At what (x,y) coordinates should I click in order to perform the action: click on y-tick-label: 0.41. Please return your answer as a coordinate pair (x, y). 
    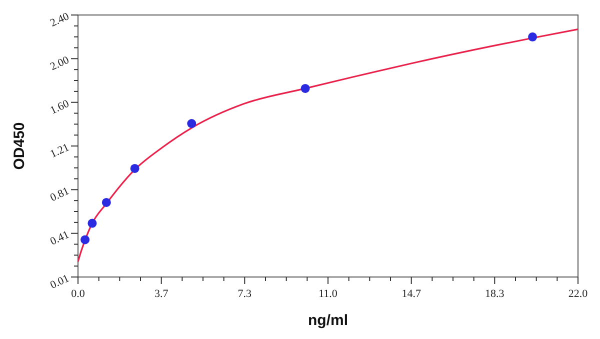
    Looking at the image, I should click on (59, 238).